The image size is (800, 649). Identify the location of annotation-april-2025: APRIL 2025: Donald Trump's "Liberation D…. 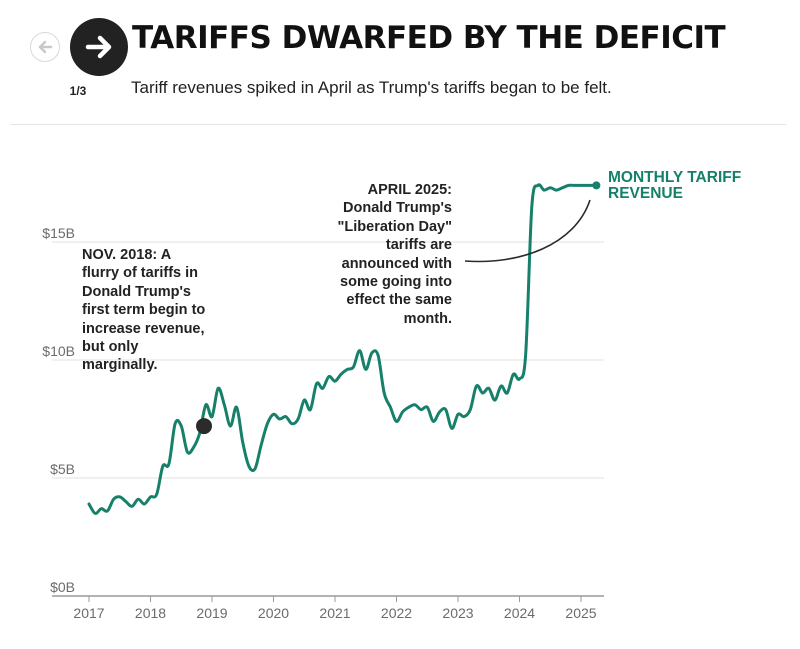
(394, 254).